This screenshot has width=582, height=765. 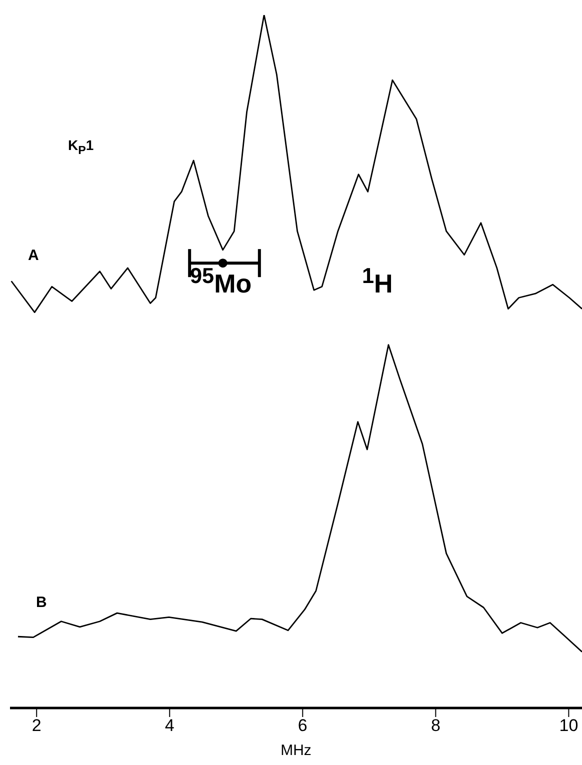 I want to click on x-tick-label: 10, so click(x=568, y=726).